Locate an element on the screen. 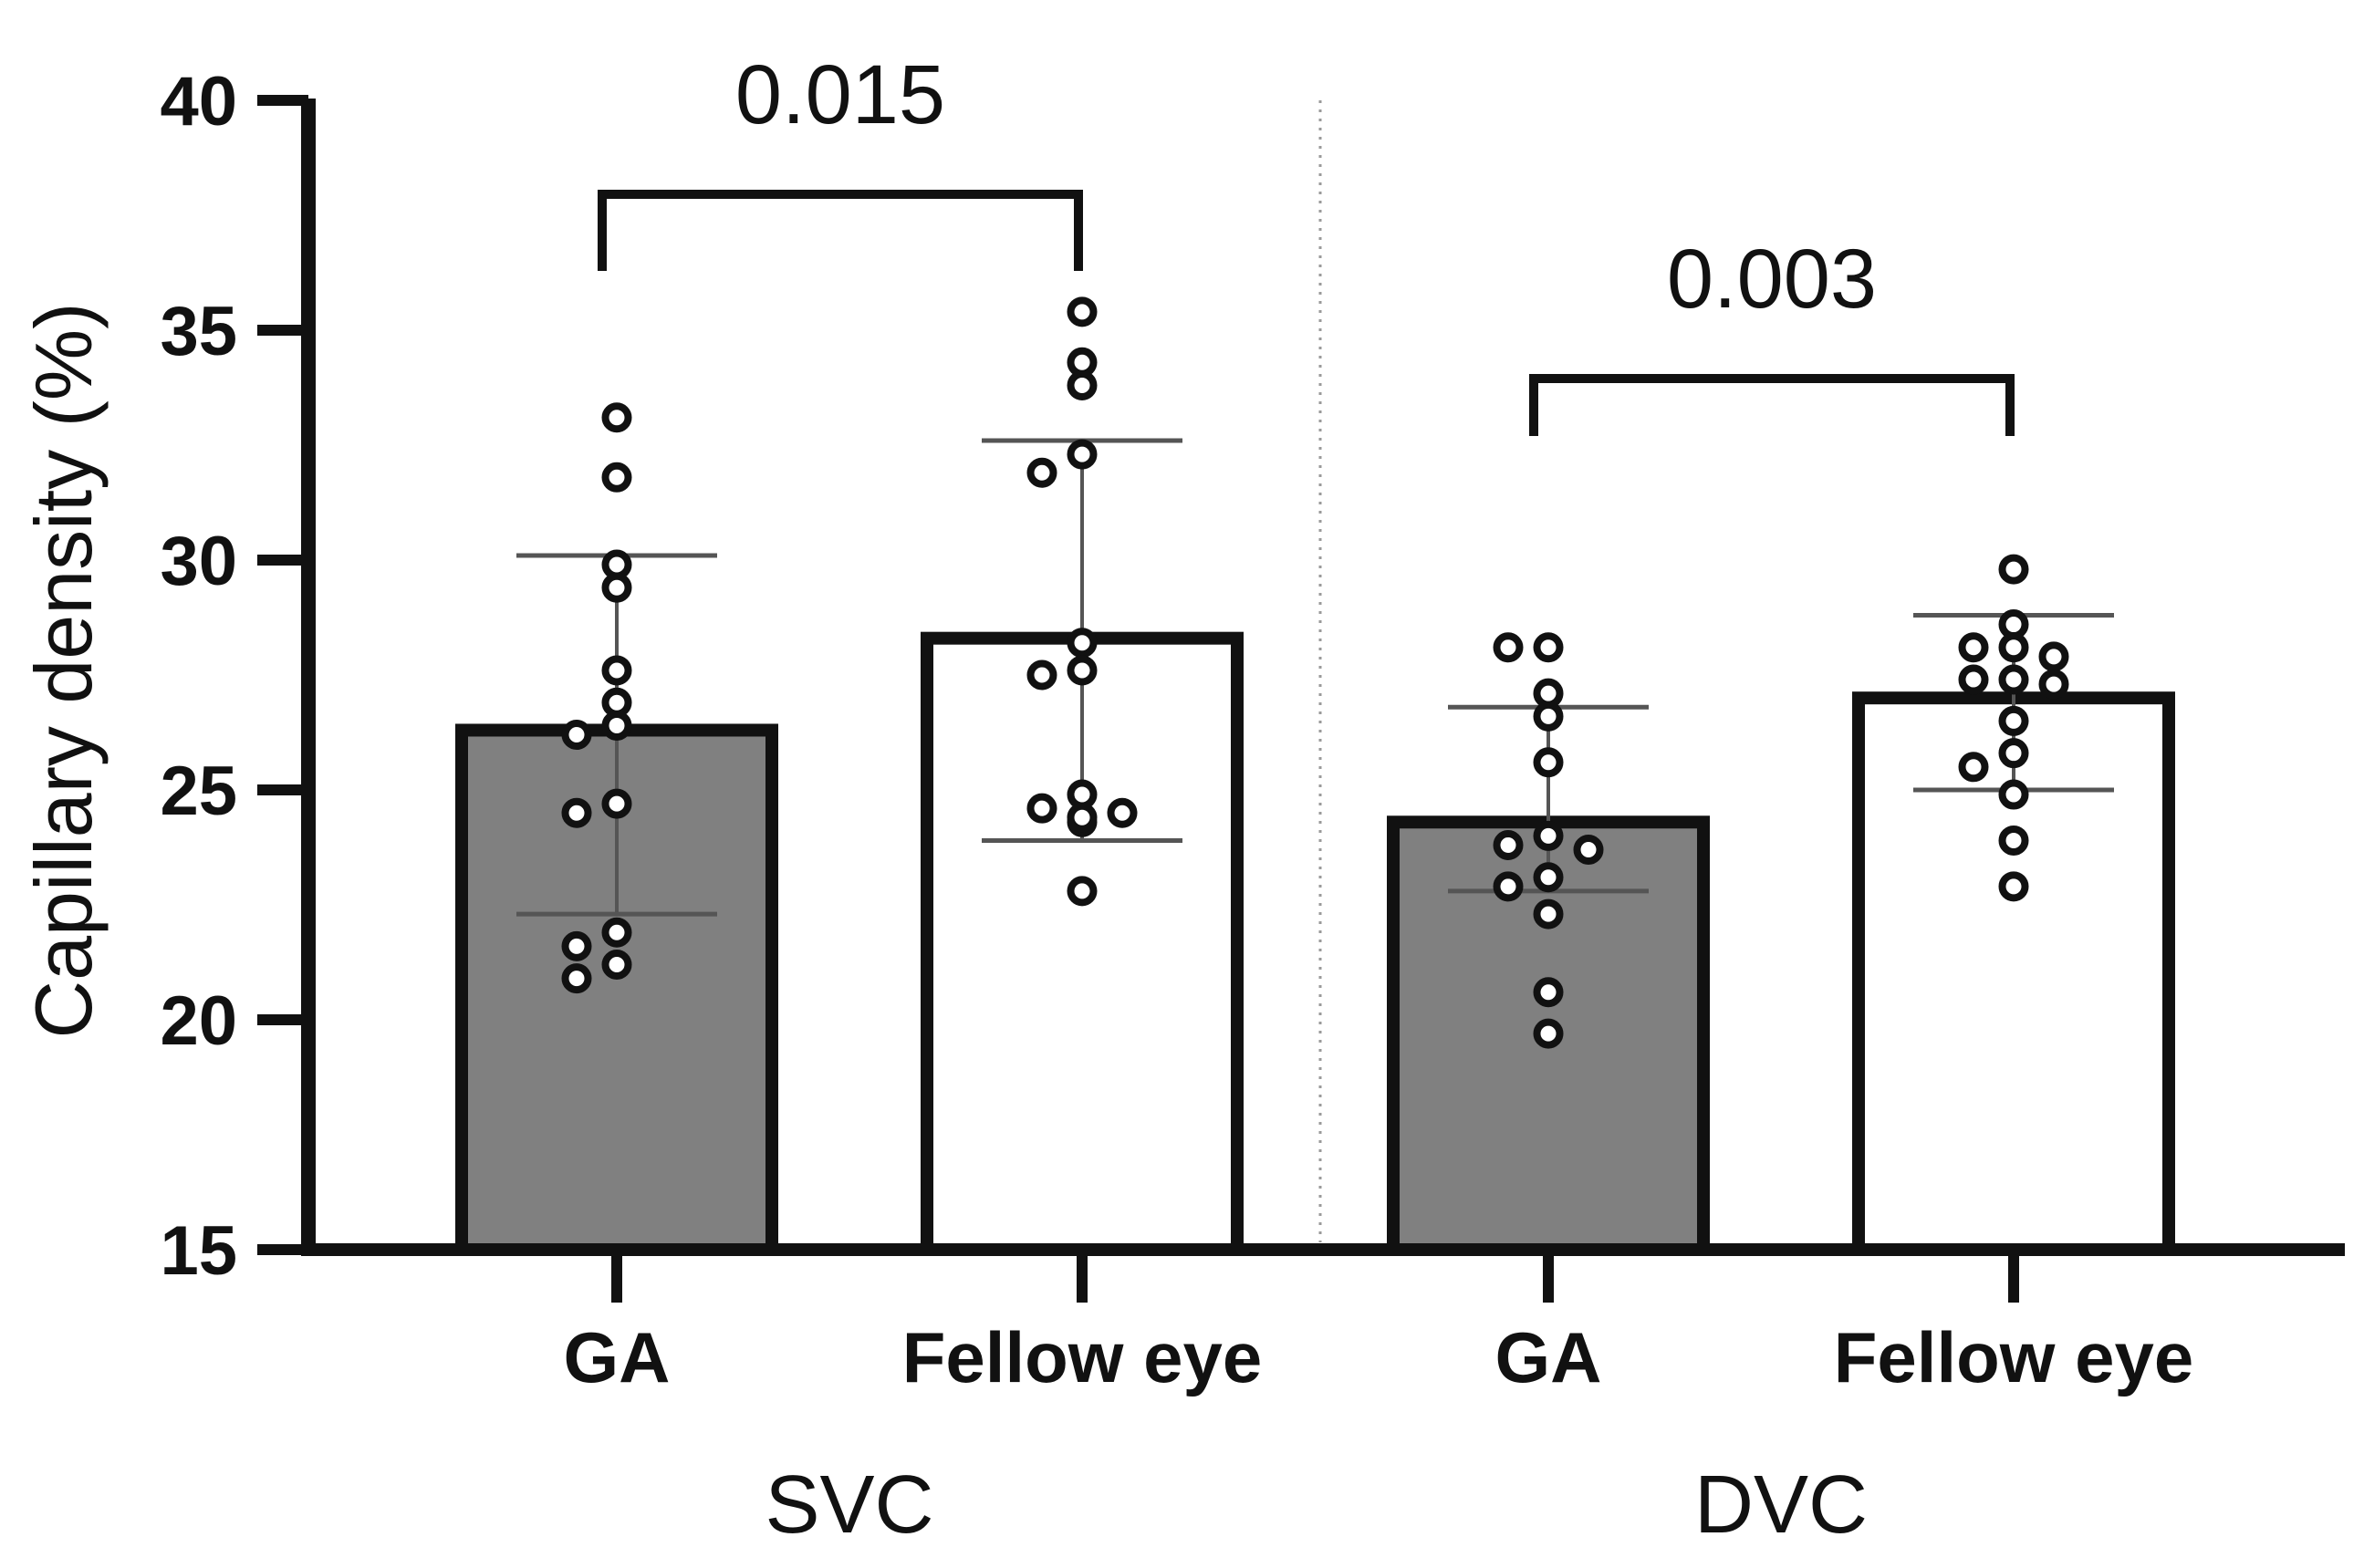 The height and width of the screenshot is (1568, 2364). p-value-label: 0.003 is located at coordinates (1772, 280).